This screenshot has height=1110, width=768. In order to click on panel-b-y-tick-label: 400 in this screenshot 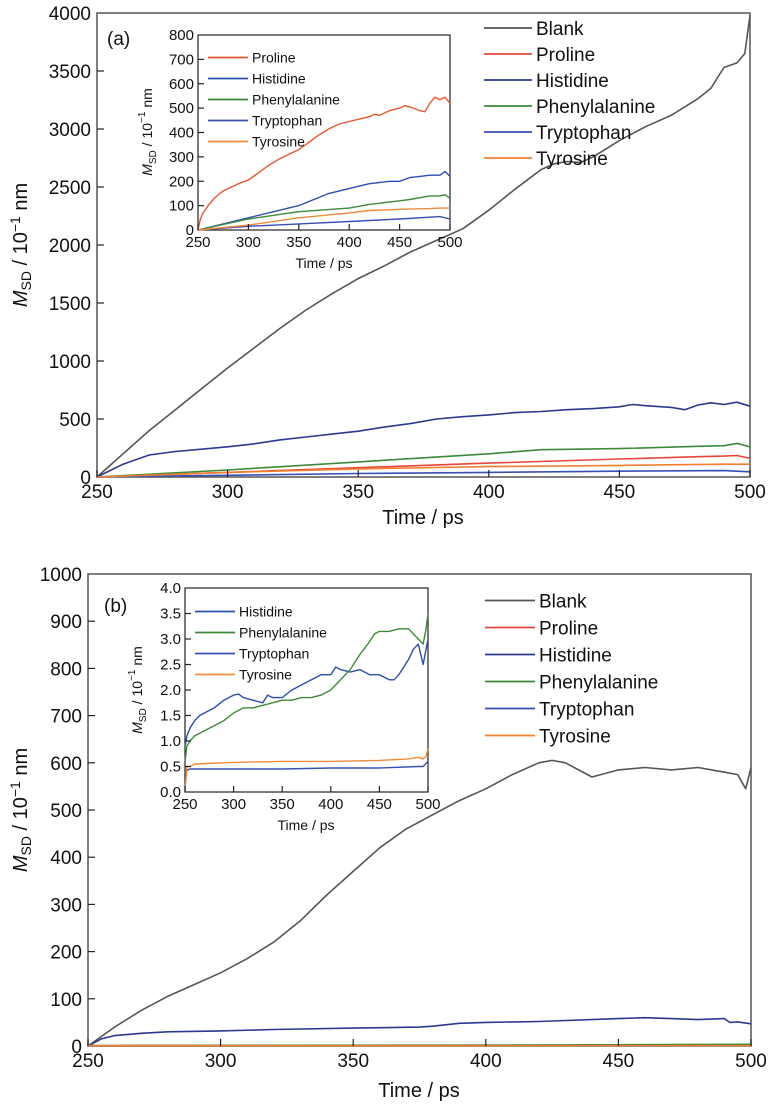, I will do `click(66, 858)`.